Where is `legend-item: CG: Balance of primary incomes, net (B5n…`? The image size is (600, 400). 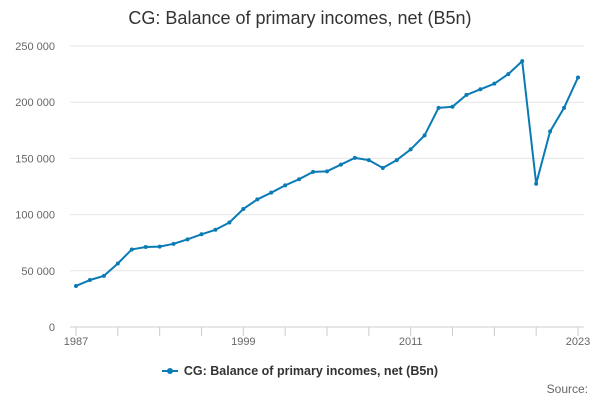
legend-item: CG: Balance of primary incomes, net (B5n… is located at coordinates (300, 371).